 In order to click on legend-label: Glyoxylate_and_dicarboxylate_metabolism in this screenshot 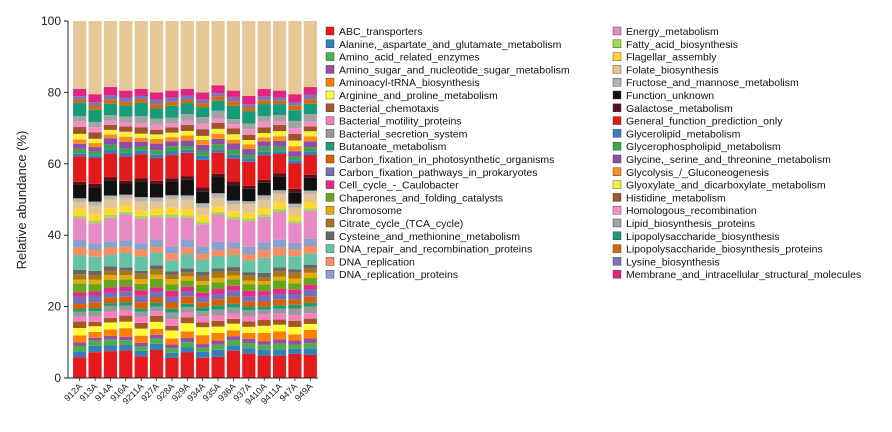, I will do `click(726, 186)`.